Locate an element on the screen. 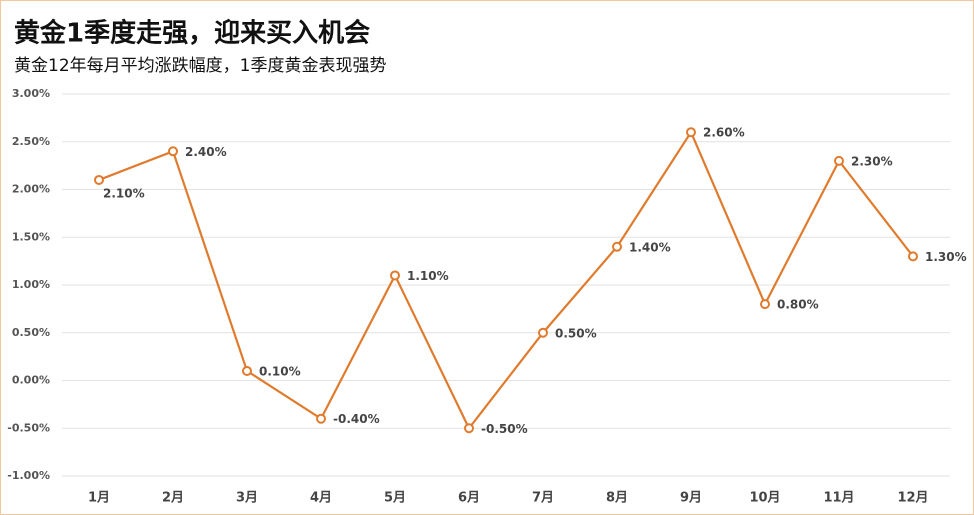 This screenshot has width=974, height=515. value-label: 1.10% is located at coordinates (428, 276).